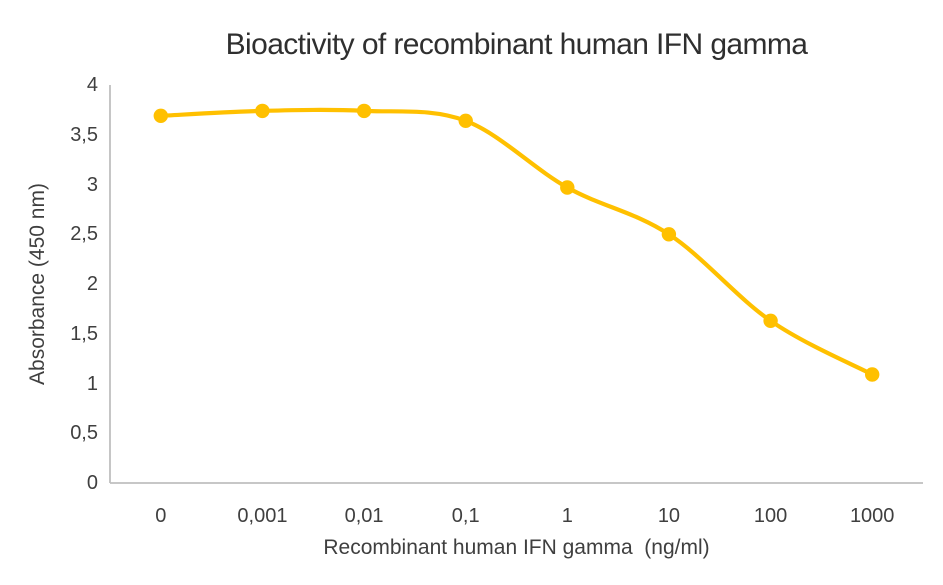  Describe the element at coordinates (161, 516) in the screenshot. I see `x-tick-label: 0` at that location.